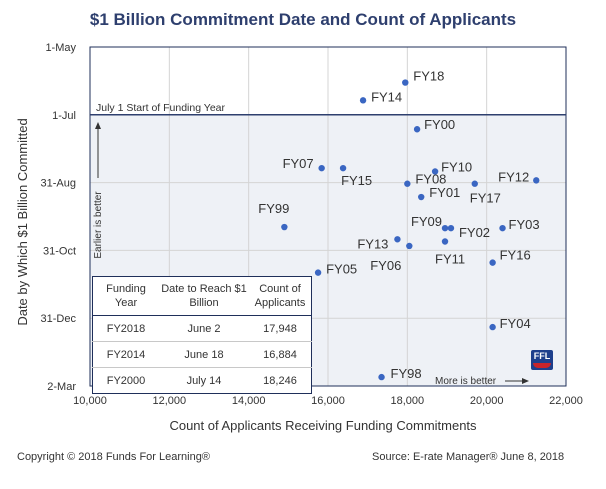 Image resolution: width=606 pixels, height=489 pixels. Describe the element at coordinates (59, 217) in the screenshot. I see `y-axis-ticks: 1-May 1-Jul 31-Aug 31-Oct 31-Dec 2-Mar` at that location.